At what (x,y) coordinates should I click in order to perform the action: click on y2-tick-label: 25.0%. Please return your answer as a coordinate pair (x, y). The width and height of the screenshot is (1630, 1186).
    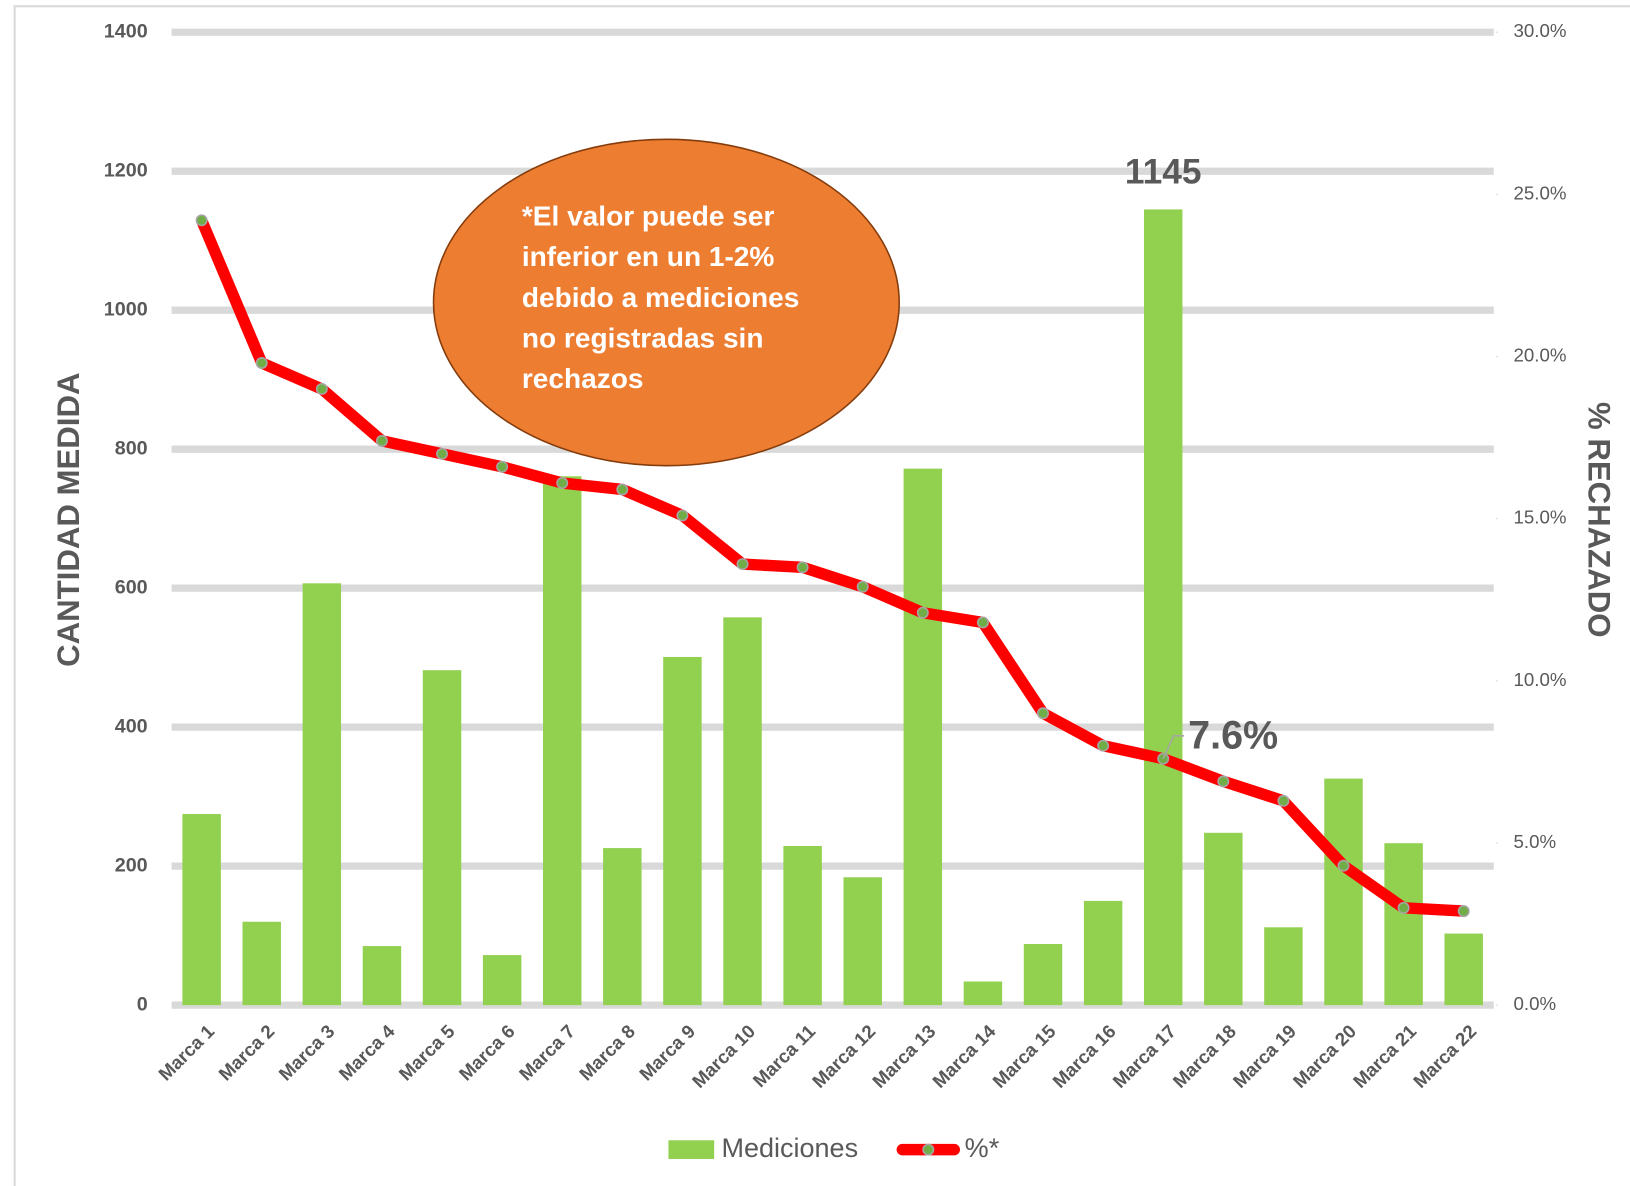
    Looking at the image, I should click on (1540, 192).